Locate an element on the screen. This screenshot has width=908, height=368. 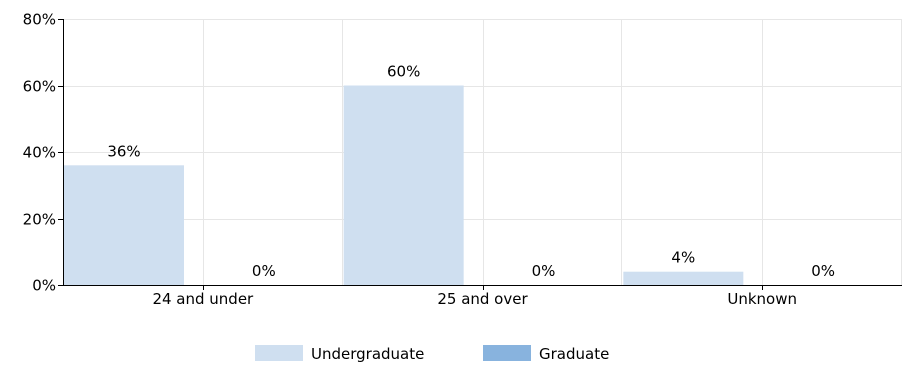
y-tick-label: 0% is located at coordinates (44, 286).